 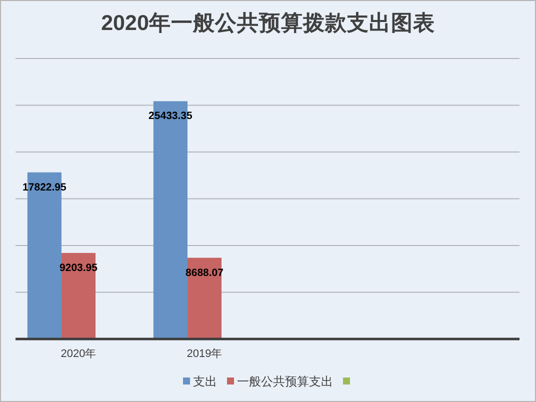 I want to click on x-tick-label: 2019年, so click(x=204, y=354).